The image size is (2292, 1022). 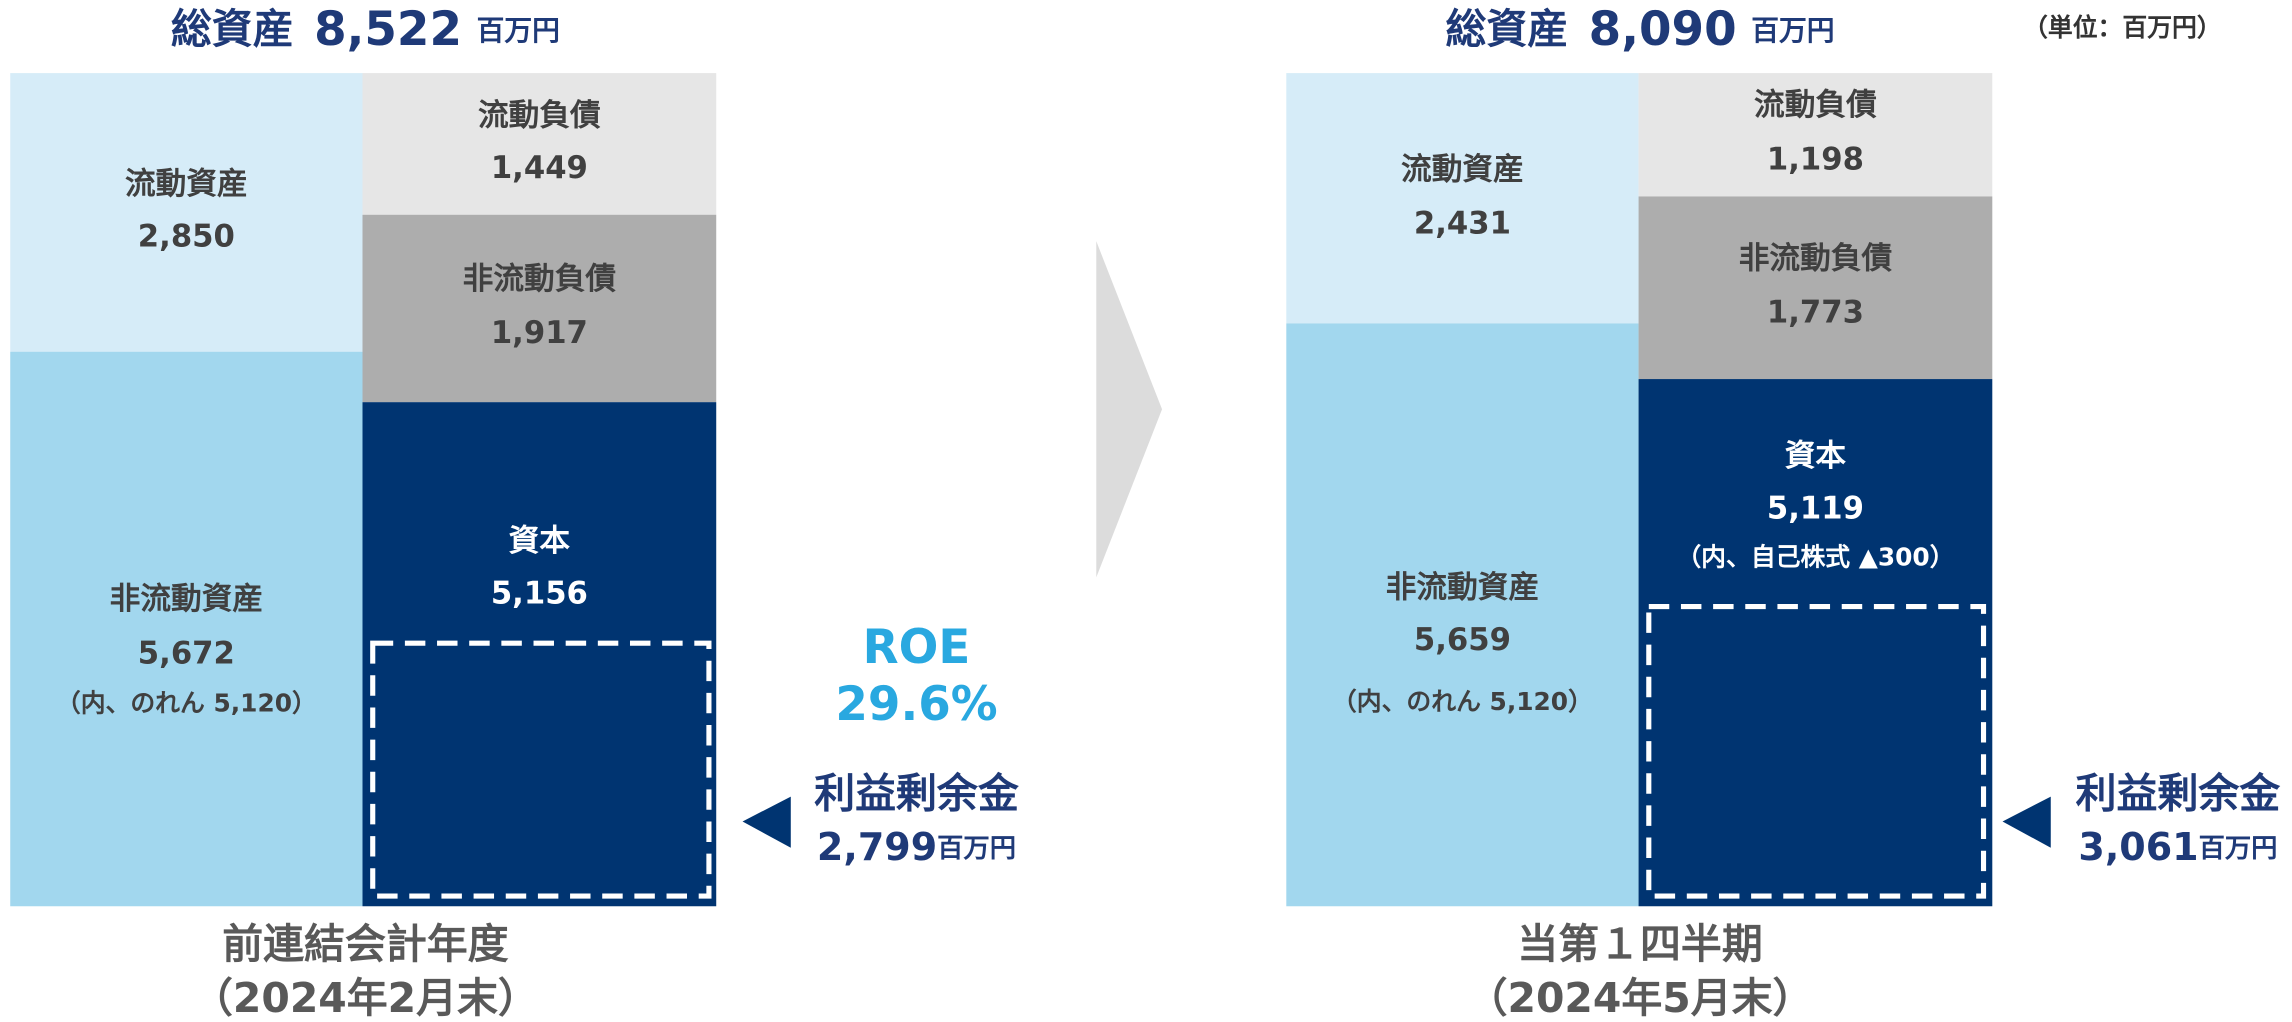 I want to click on block-value: 2,431, so click(x=1462, y=224).